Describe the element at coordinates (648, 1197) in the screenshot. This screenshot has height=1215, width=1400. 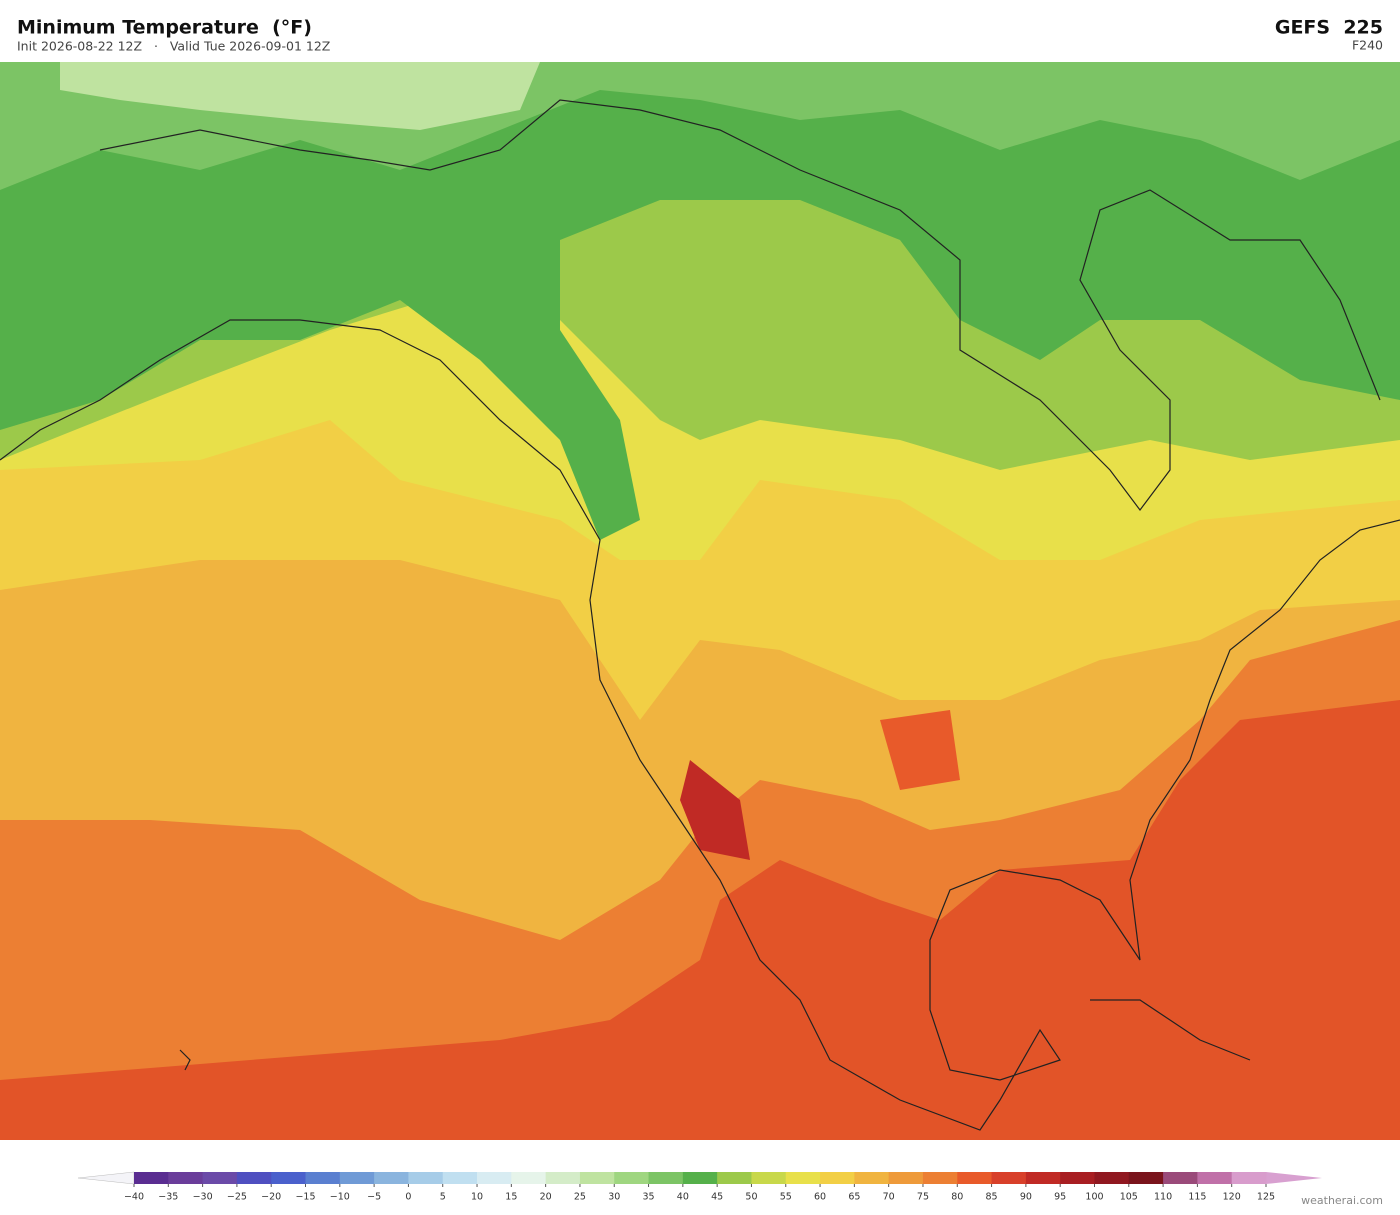
I see `colorbar-tick-label: 35` at that location.